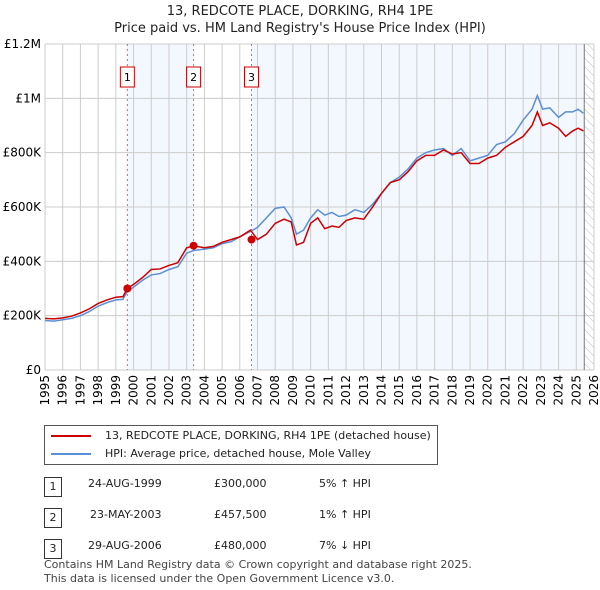 The width and height of the screenshot is (600, 590). What do you see at coordinates (187, 390) in the screenshot?
I see `x-tick-label: 2003` at bounding box center [187, 390].